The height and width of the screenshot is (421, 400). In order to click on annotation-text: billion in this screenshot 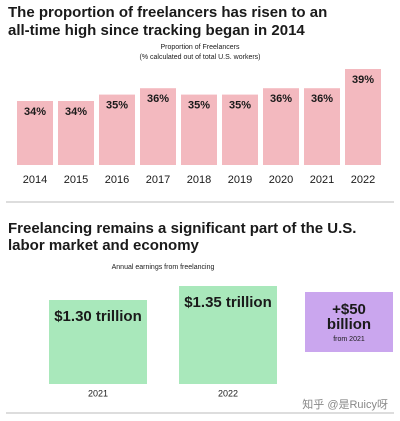, I will do `click(349, 324)`.